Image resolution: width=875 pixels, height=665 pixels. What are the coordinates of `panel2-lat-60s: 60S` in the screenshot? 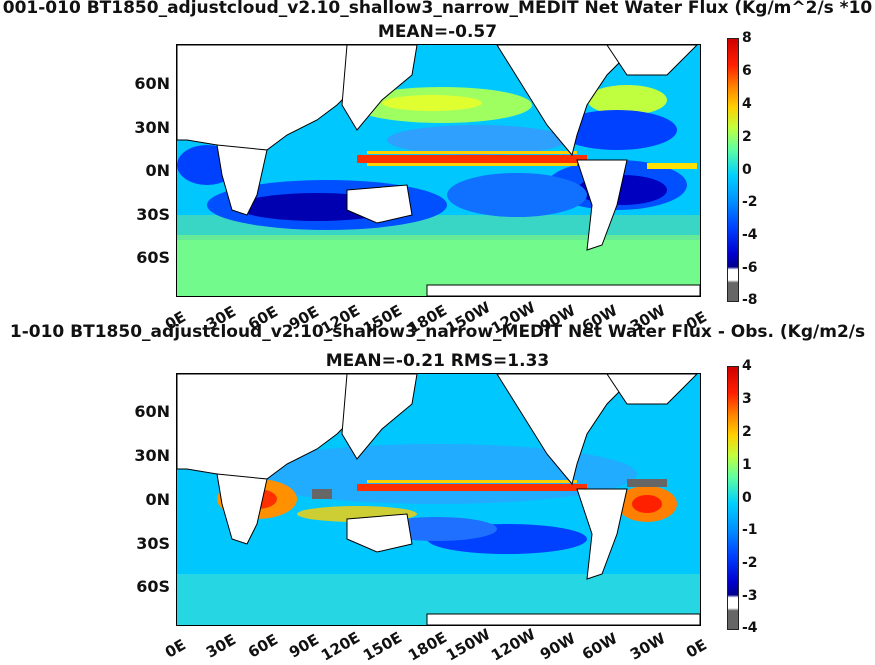 It's located at (153, 586).